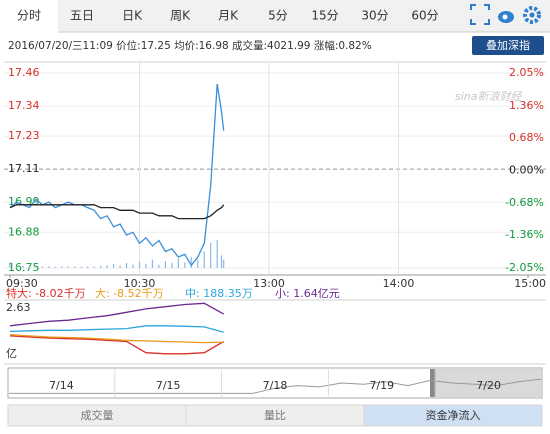  What do you see at coordinates (24, 168) in the screenshot?
I see `y-tick-label: 17.11` at bounding box center [24, 168].